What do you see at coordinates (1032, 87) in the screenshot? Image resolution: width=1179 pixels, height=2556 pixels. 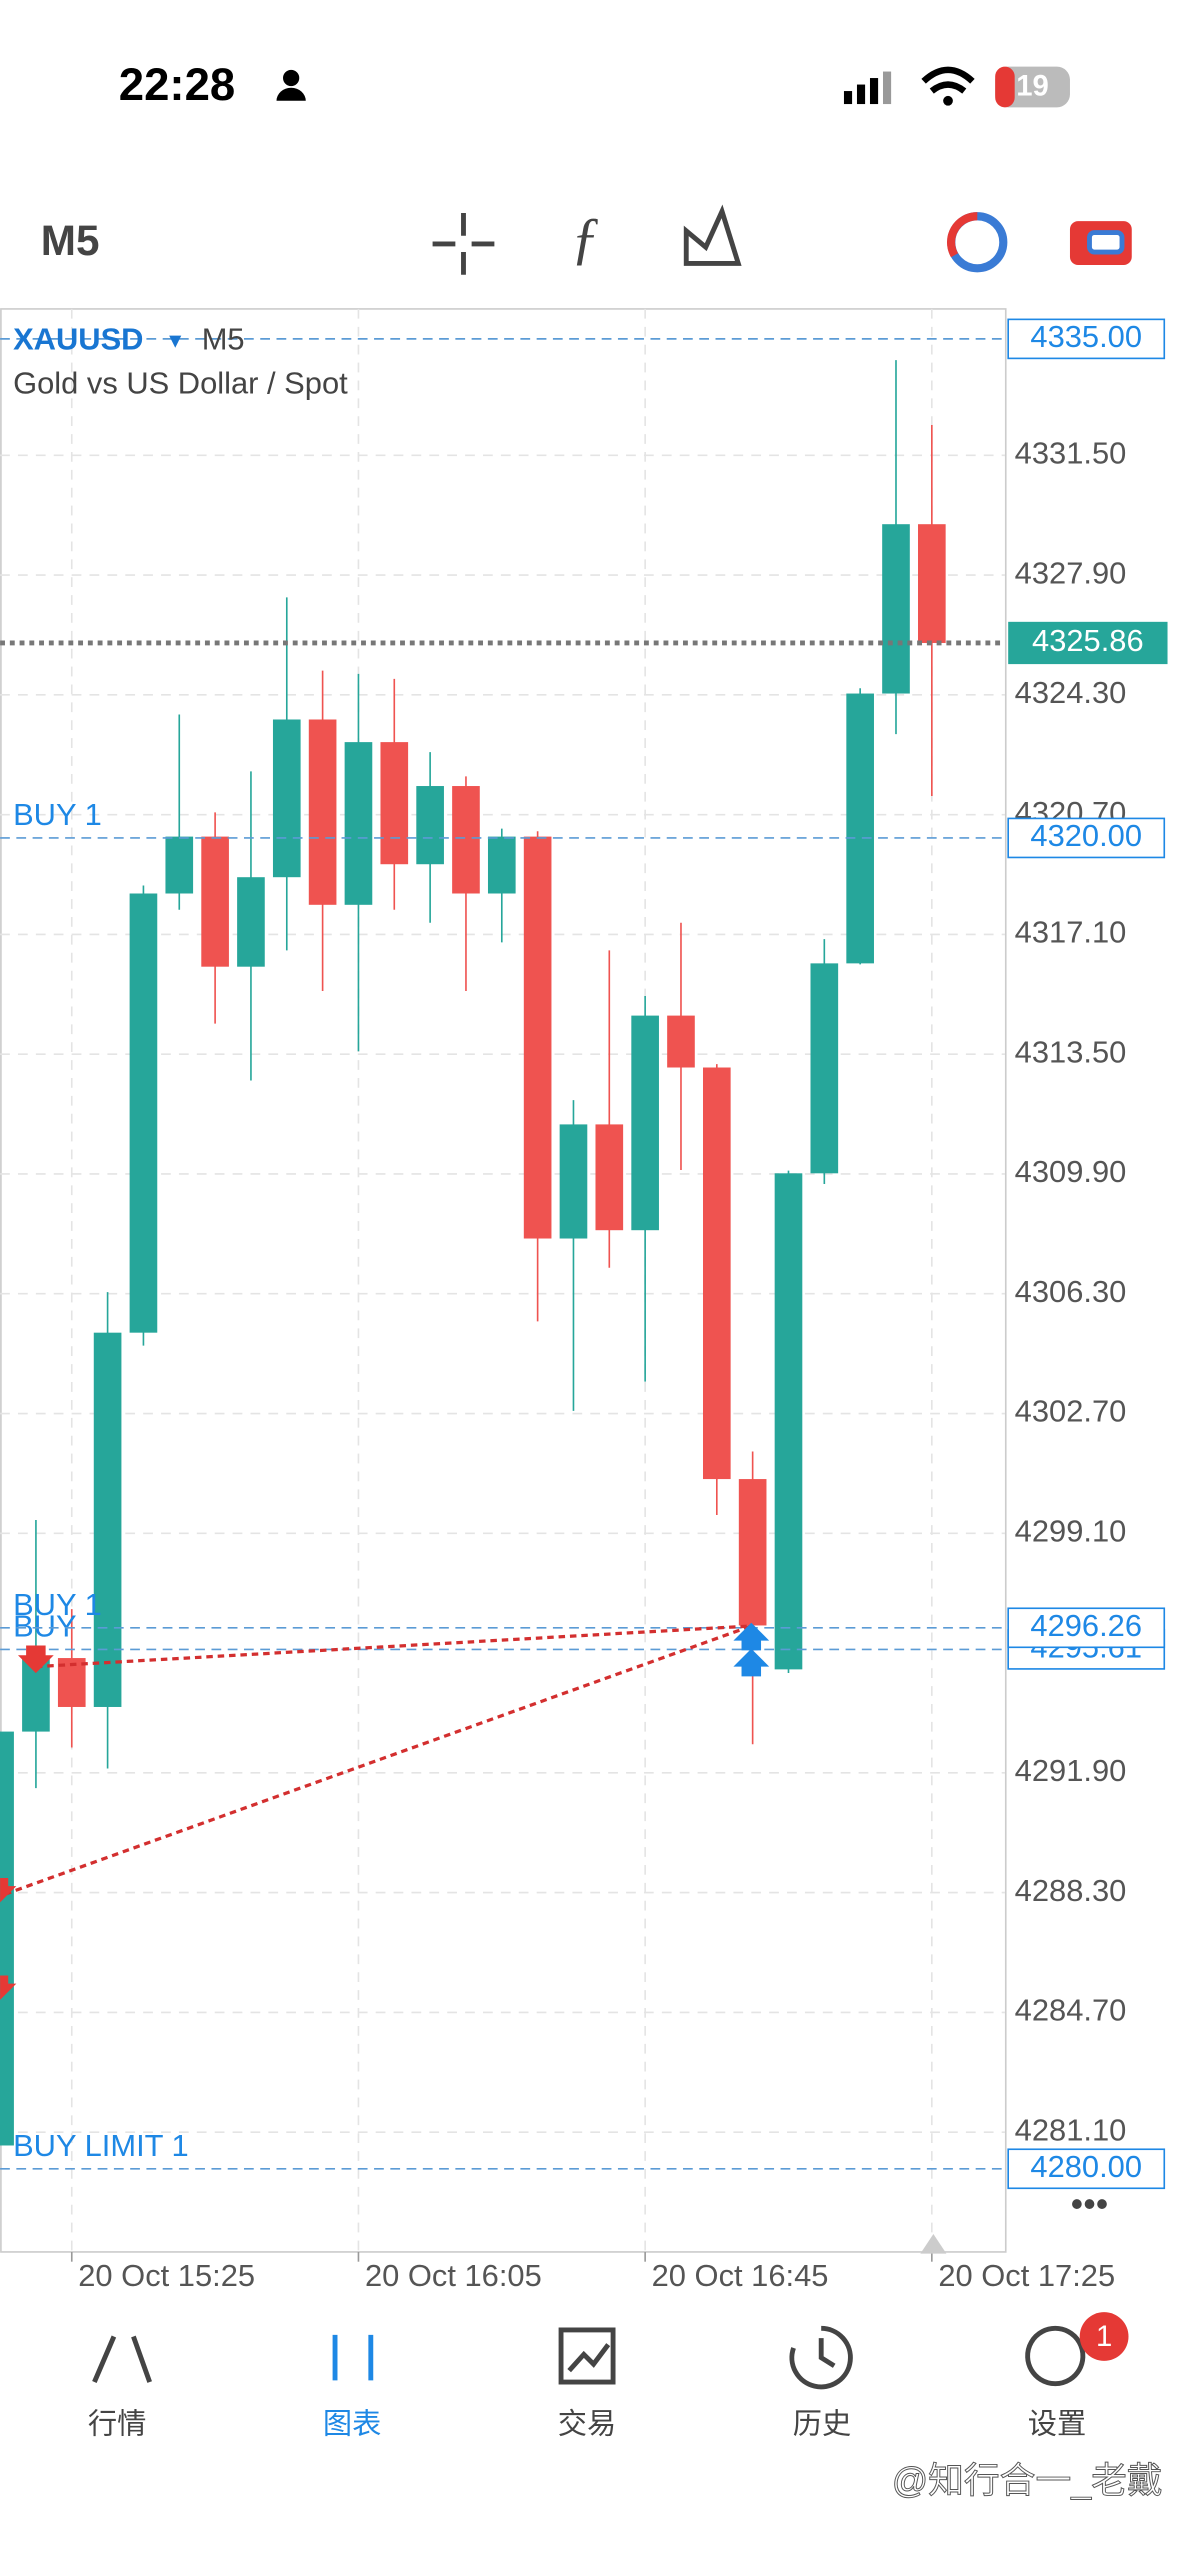 I see `battery-text: 19` at bounding box center [1032, 87].